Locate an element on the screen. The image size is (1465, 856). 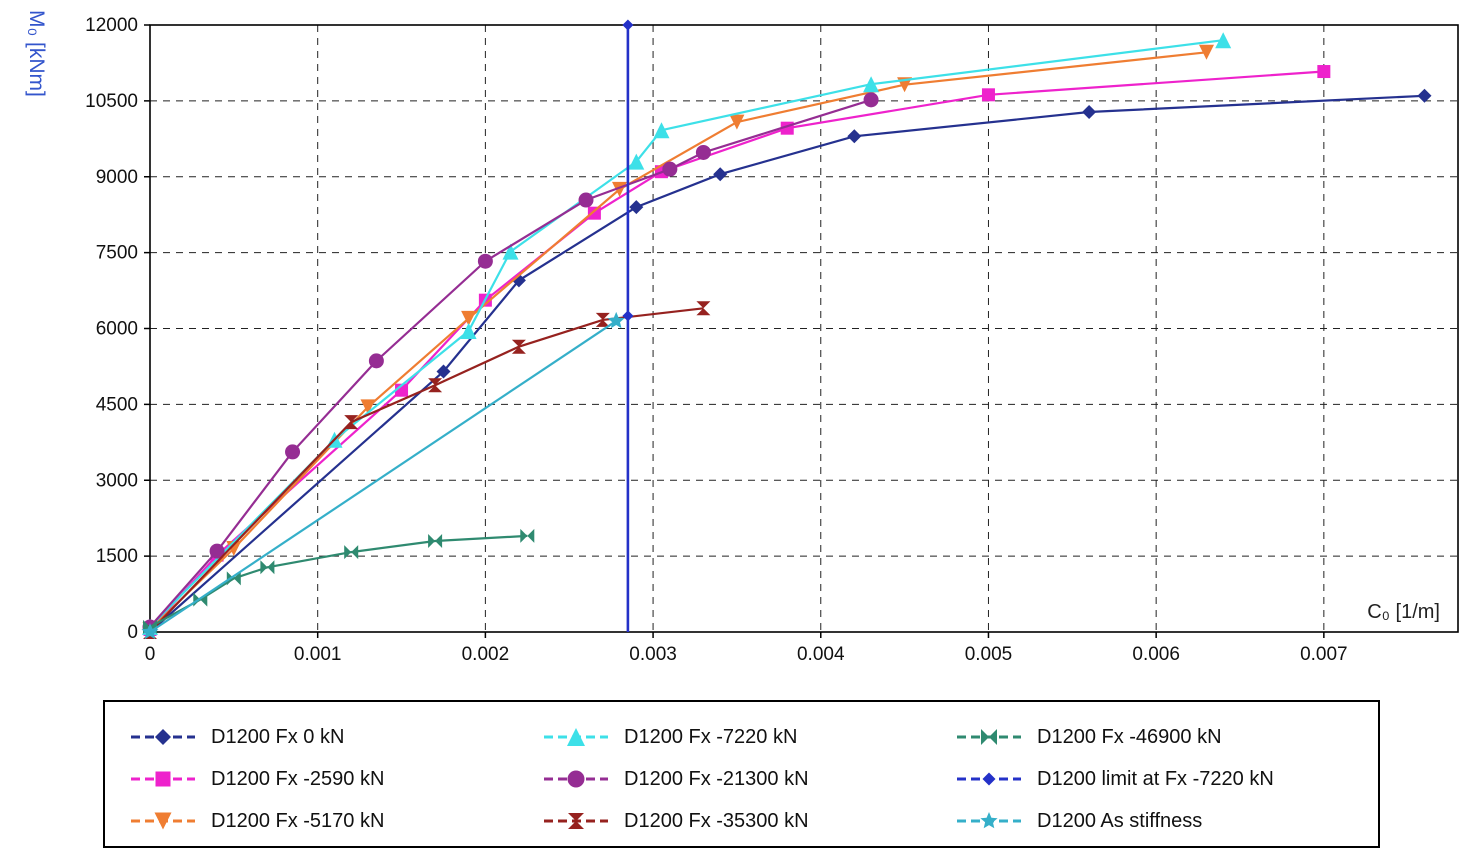
svg-text: 0.005 is located at coordinates (989, 654).